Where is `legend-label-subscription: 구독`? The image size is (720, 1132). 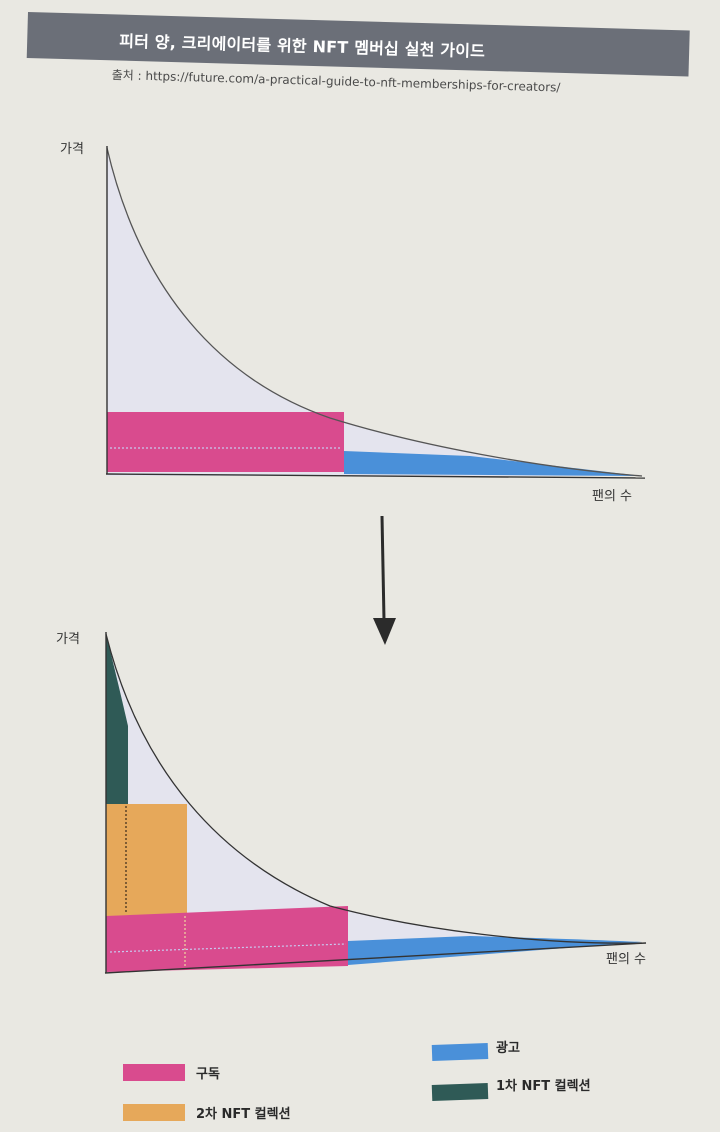
legend-label-subscription: 구독 is located at coordinates (208, 1074).